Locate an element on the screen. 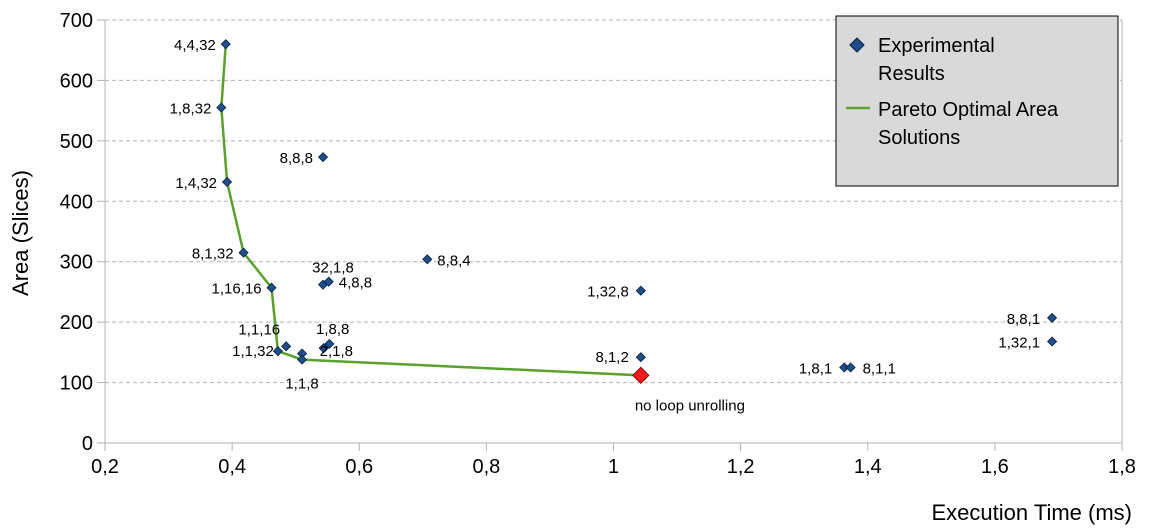 This screenshot has height=530, width=1149. y-axis-ticks: 0 100 200 300 400 500 600 700 is located at coordinates (82, 232).